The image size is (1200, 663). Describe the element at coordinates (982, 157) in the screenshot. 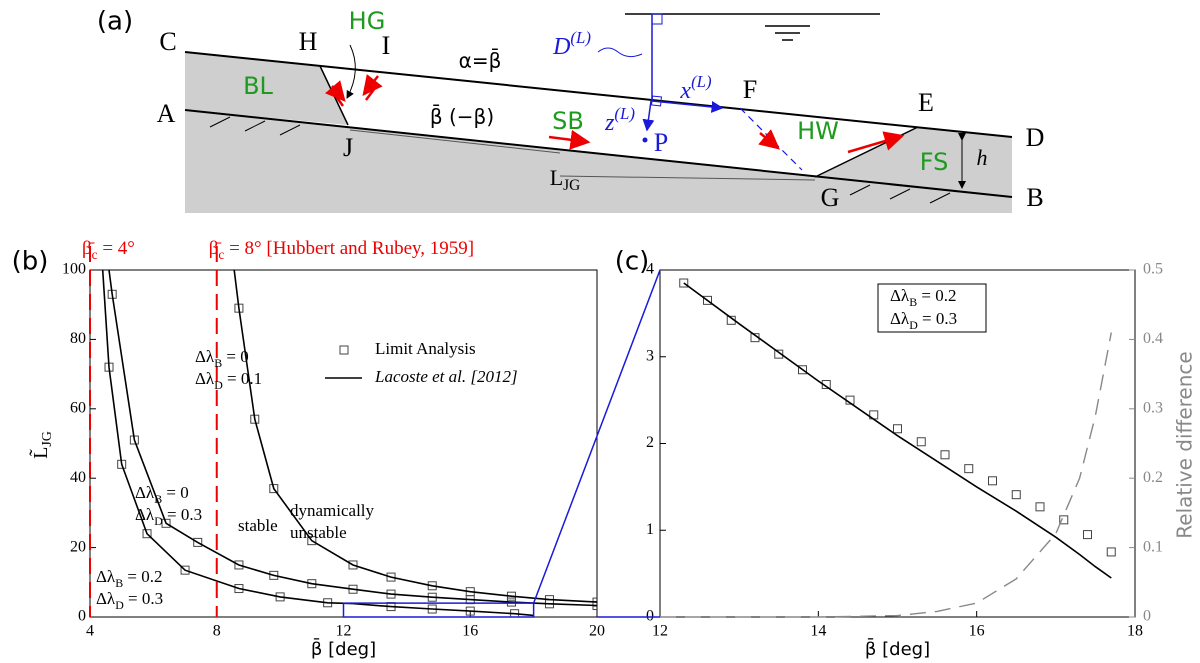

I see `thickness-label: h` at that location.